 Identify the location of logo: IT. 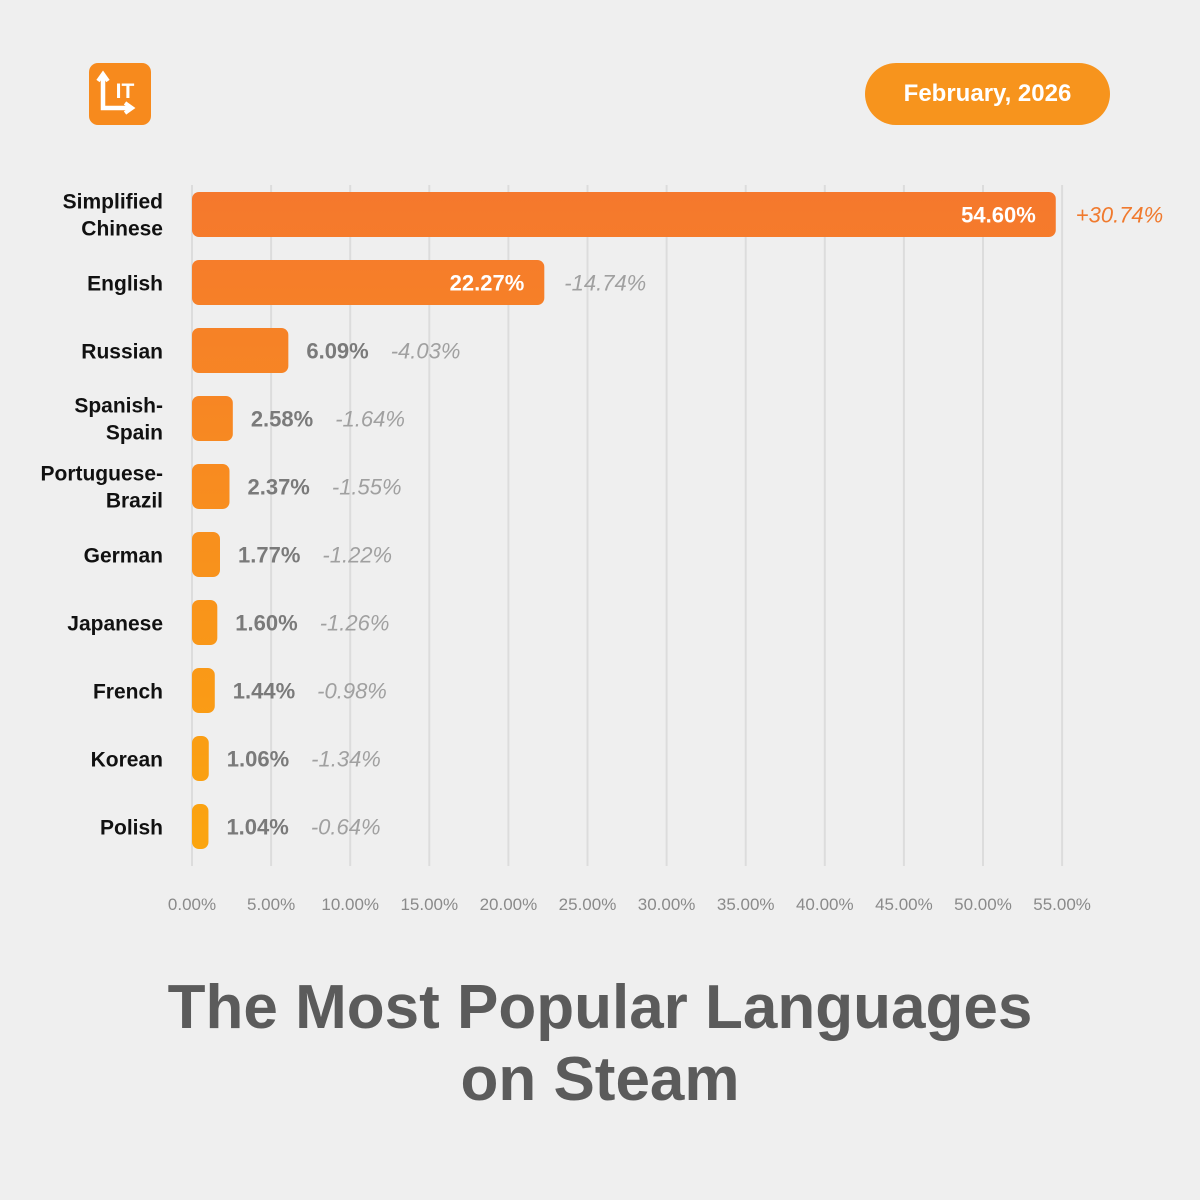
(120, 94).